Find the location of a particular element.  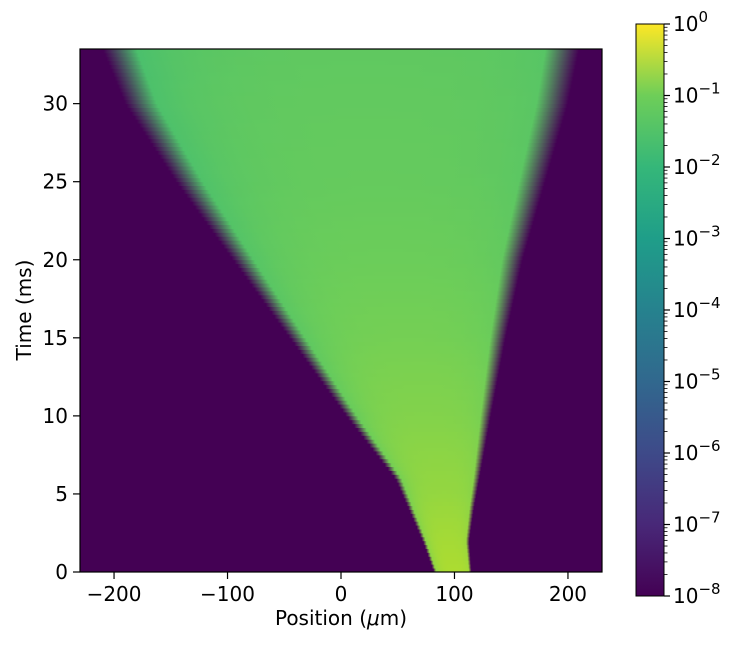

colorbar-ticks: 10⁰ 10⁻¹ 10⁻² 10⁻³ 10⁻⁴ 10⁻⁵ 10⁻⁶ 10⁻⁷ 10⁻⁸ is located at coordinates (692, 308).